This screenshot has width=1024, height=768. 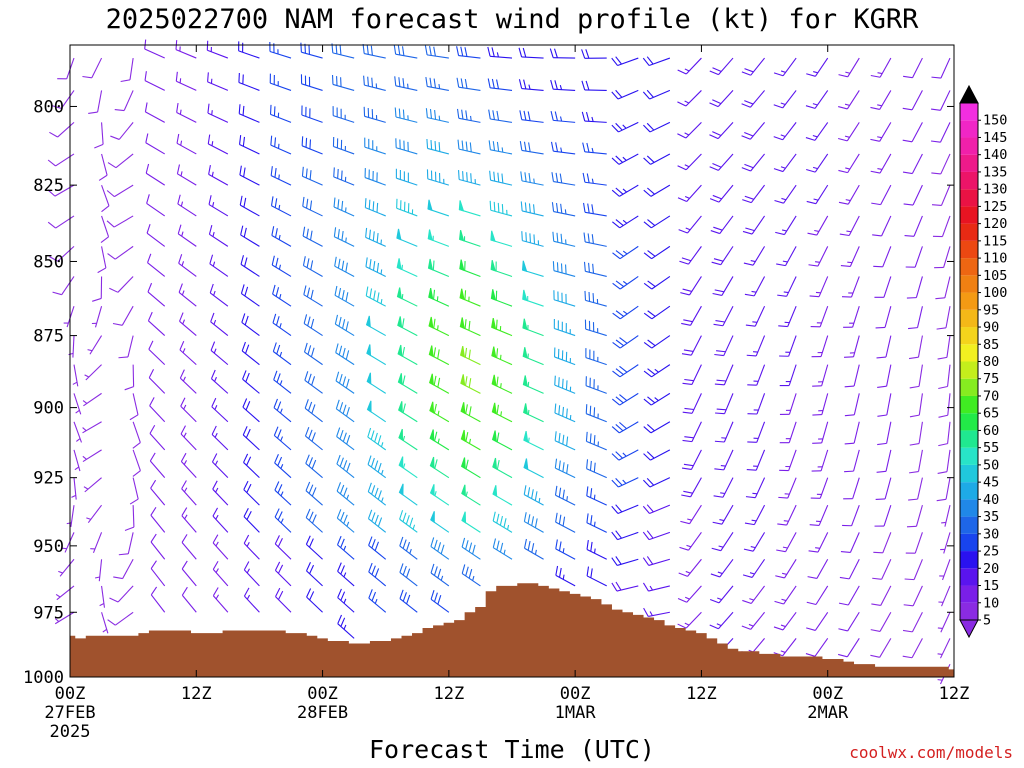 I want to click on y-tick-label: 925, so click(x=48, y=479).